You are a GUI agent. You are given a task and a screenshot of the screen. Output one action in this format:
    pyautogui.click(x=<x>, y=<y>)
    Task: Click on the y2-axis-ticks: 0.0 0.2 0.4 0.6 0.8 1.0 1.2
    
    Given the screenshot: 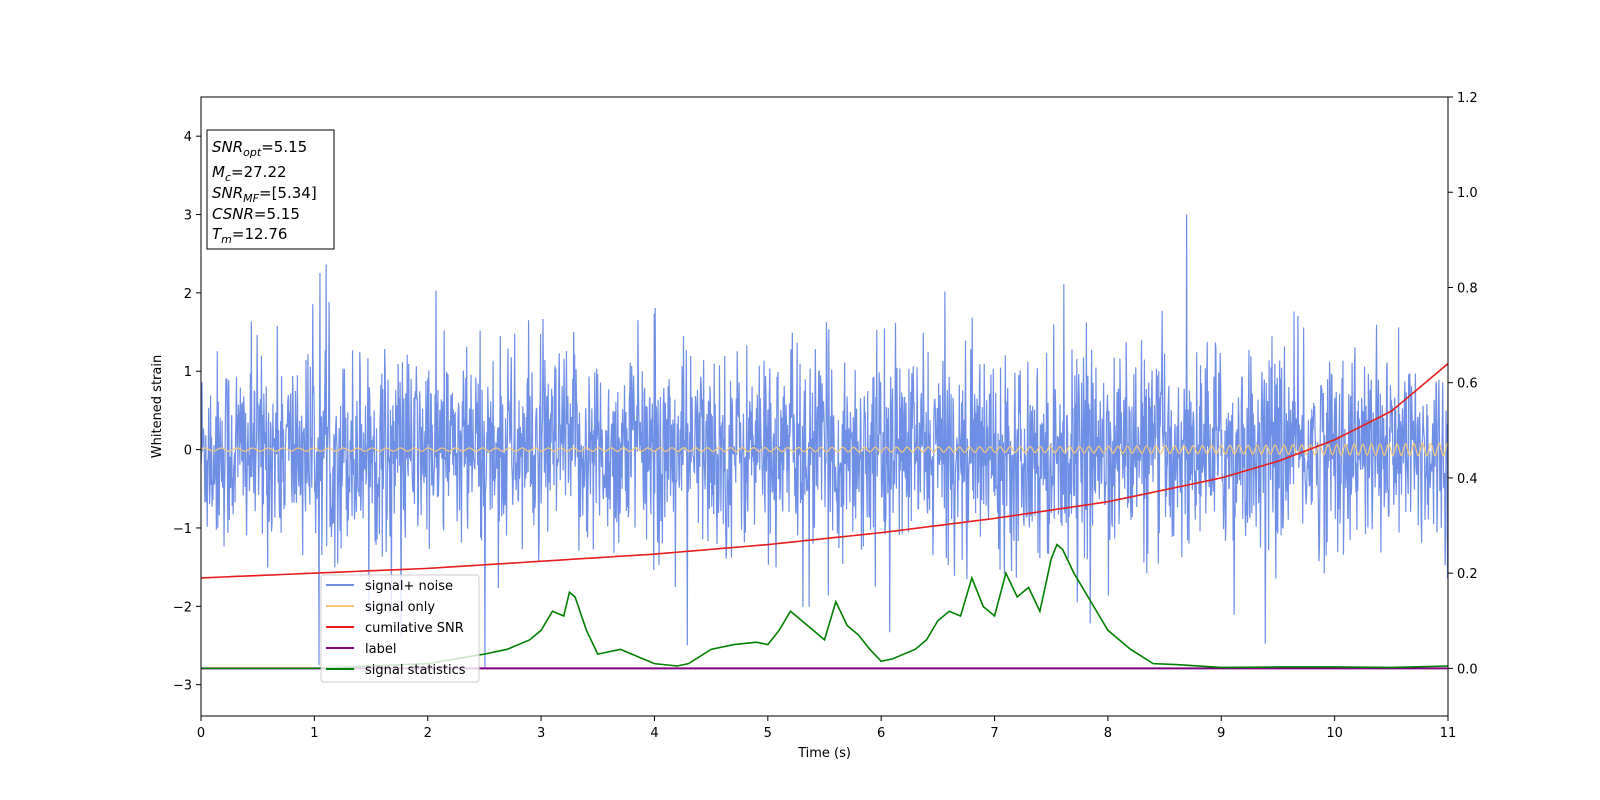 What is the action you would take?
    pyautogui.click(x=1463, y=384)
    